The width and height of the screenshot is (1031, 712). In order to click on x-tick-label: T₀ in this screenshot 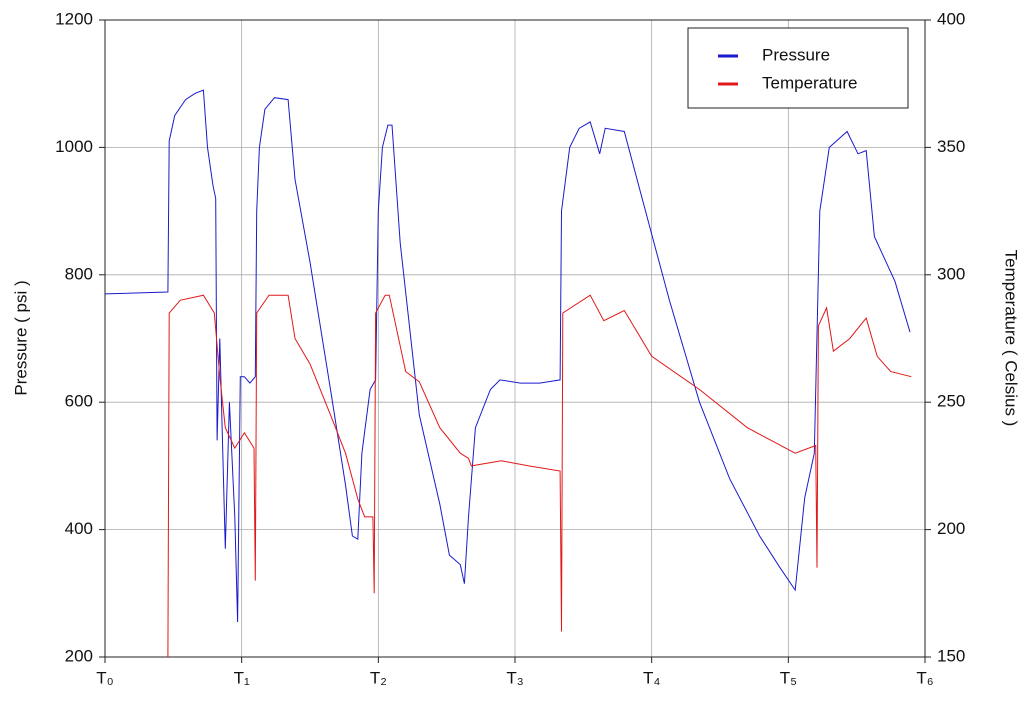, I will do `click(104, 677)`.